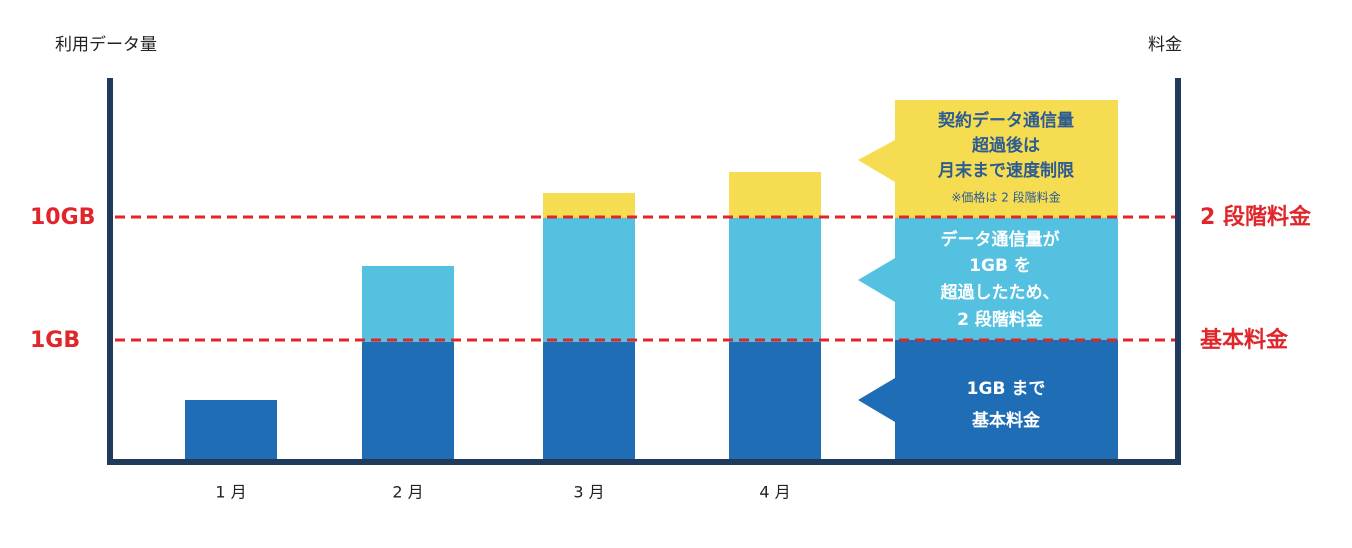  Describe the element at coordinates (1005, 170) in the screenshot. I see `callout-text: 月末まで速度制限` at that location.